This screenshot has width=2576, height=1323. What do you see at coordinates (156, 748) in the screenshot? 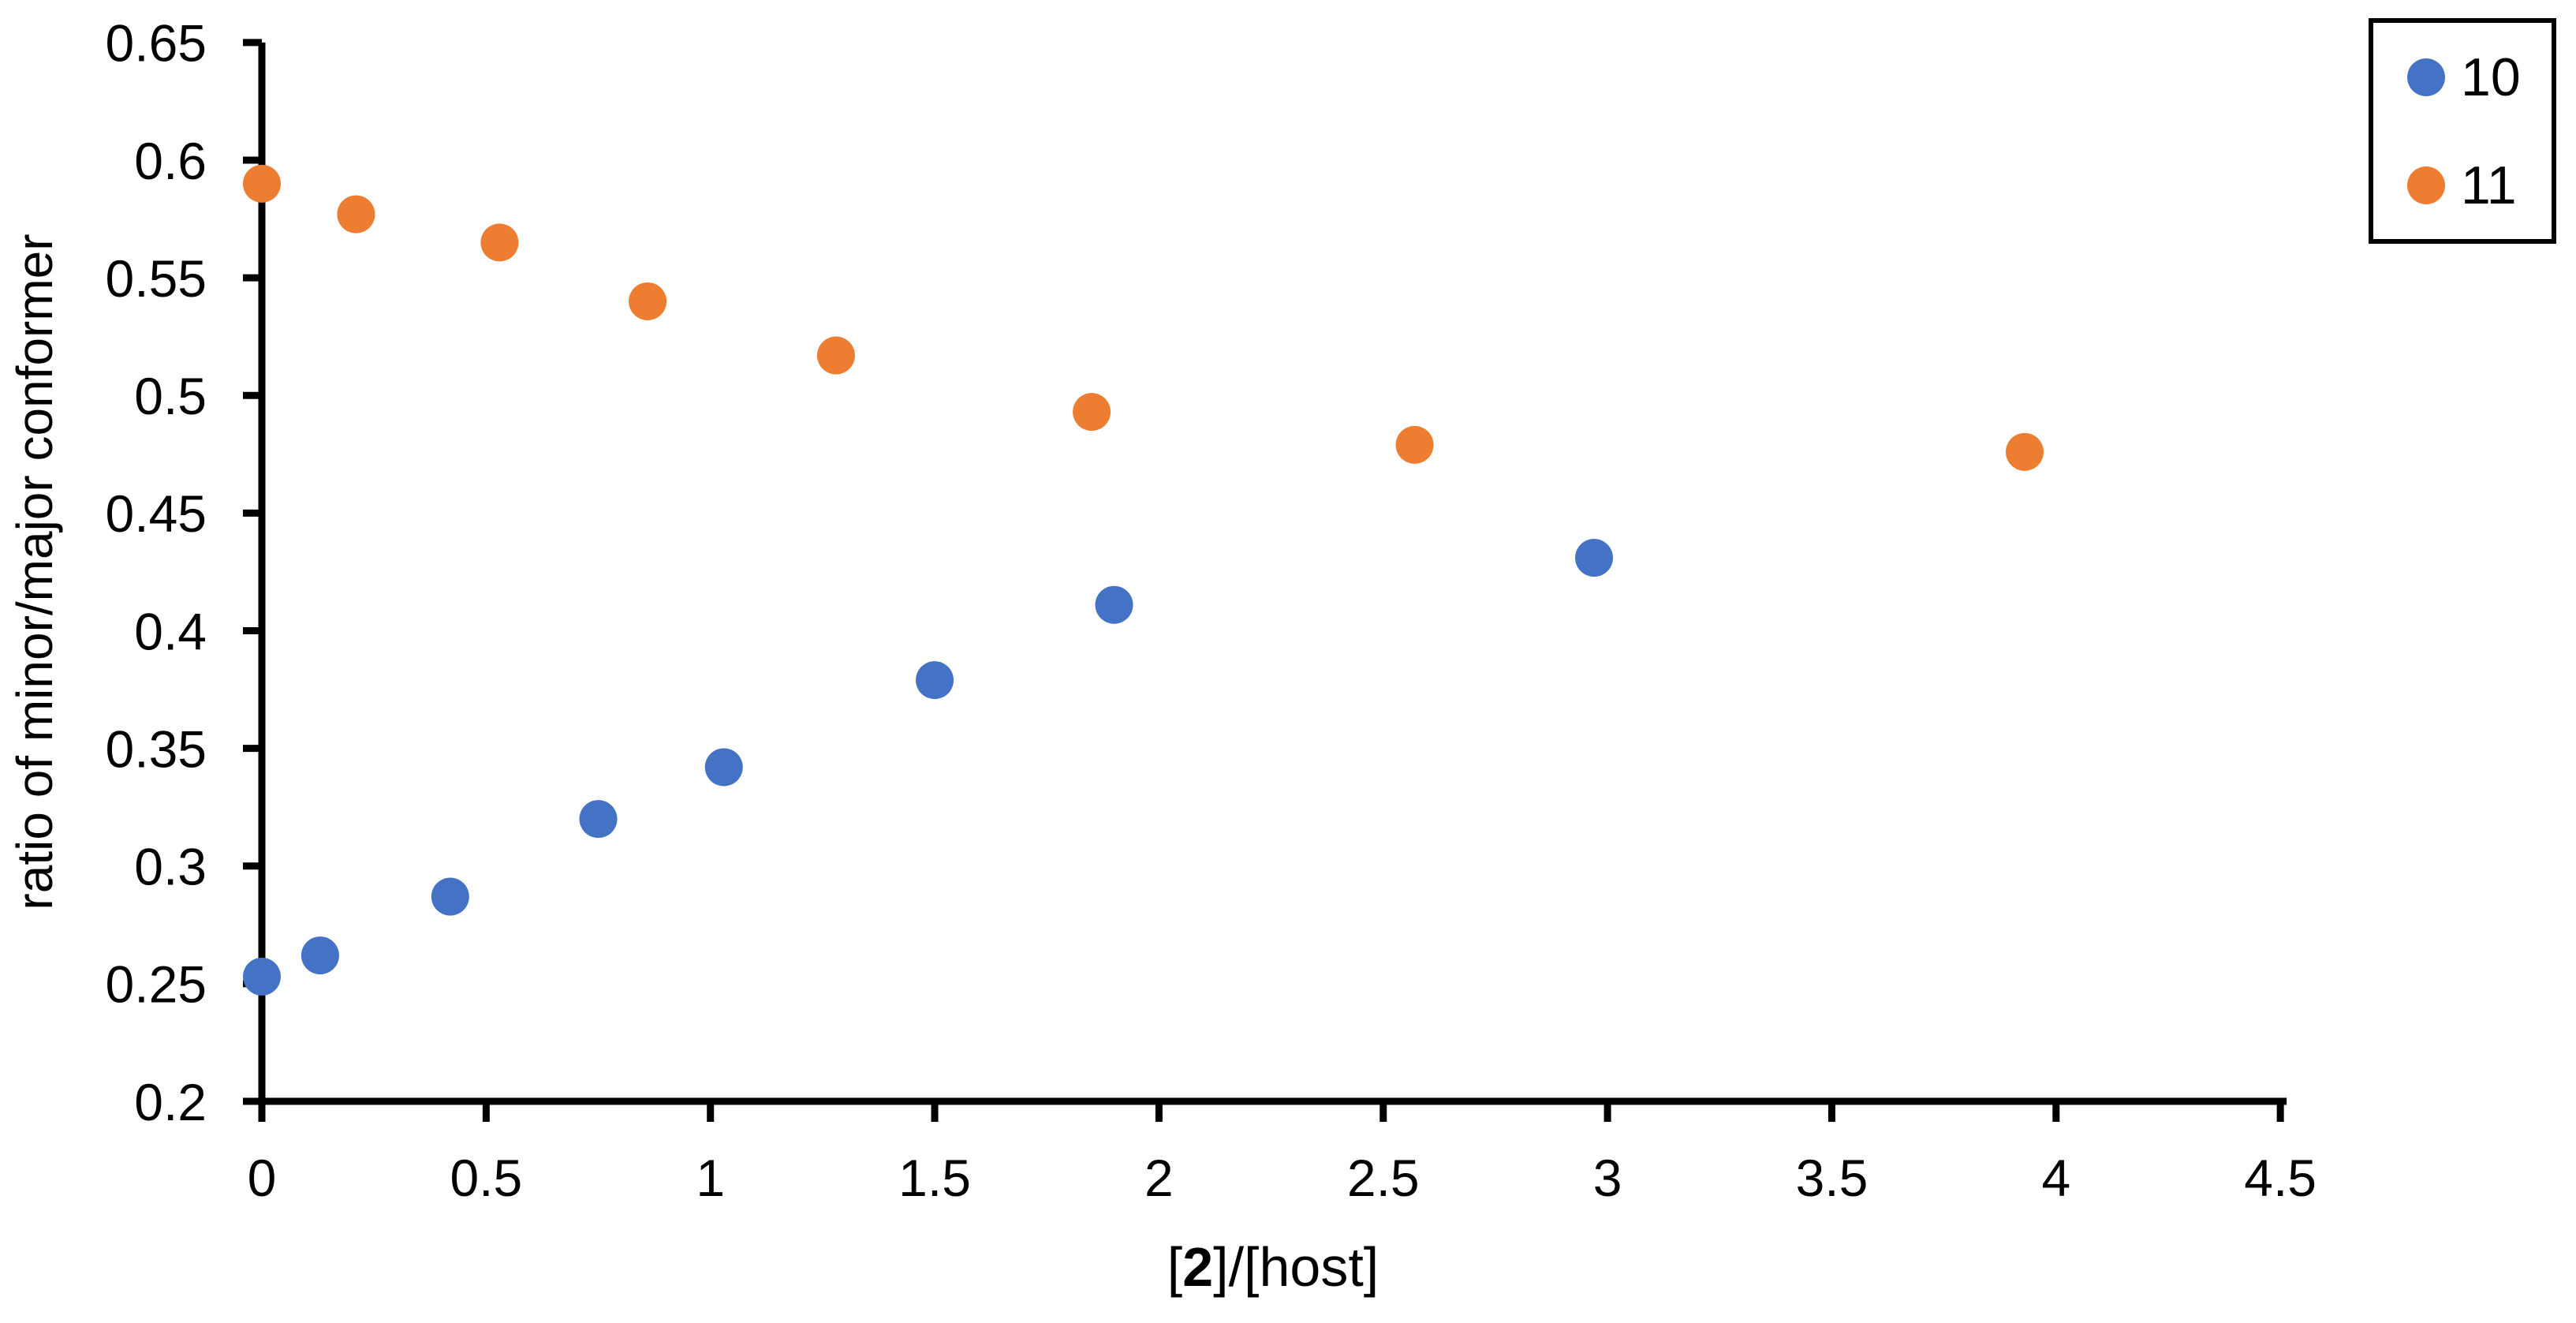
I see `y-tick-label-0.35: 0.35` at bounding box center [156, 748].